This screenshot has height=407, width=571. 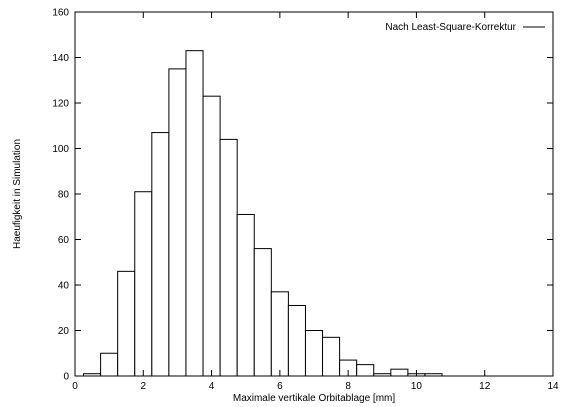 I want to click on y-tick-label: 60, so click(x=64, y=240).